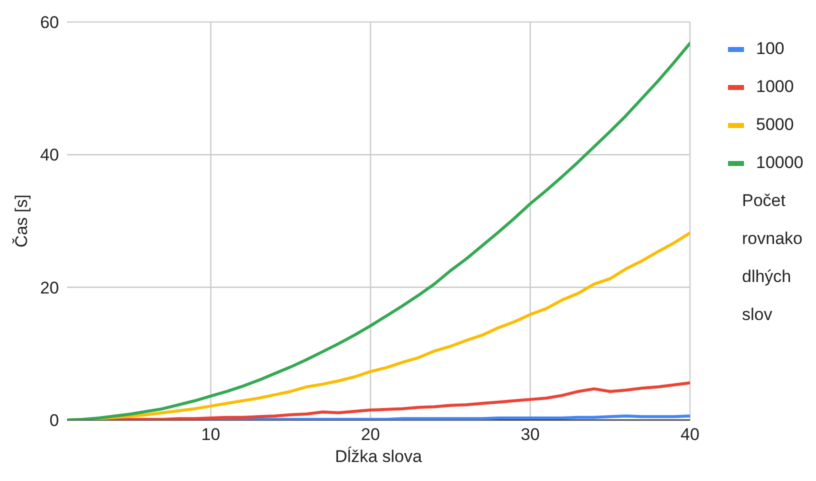  I want to click on legend-label: 5000, so click(775, 125).